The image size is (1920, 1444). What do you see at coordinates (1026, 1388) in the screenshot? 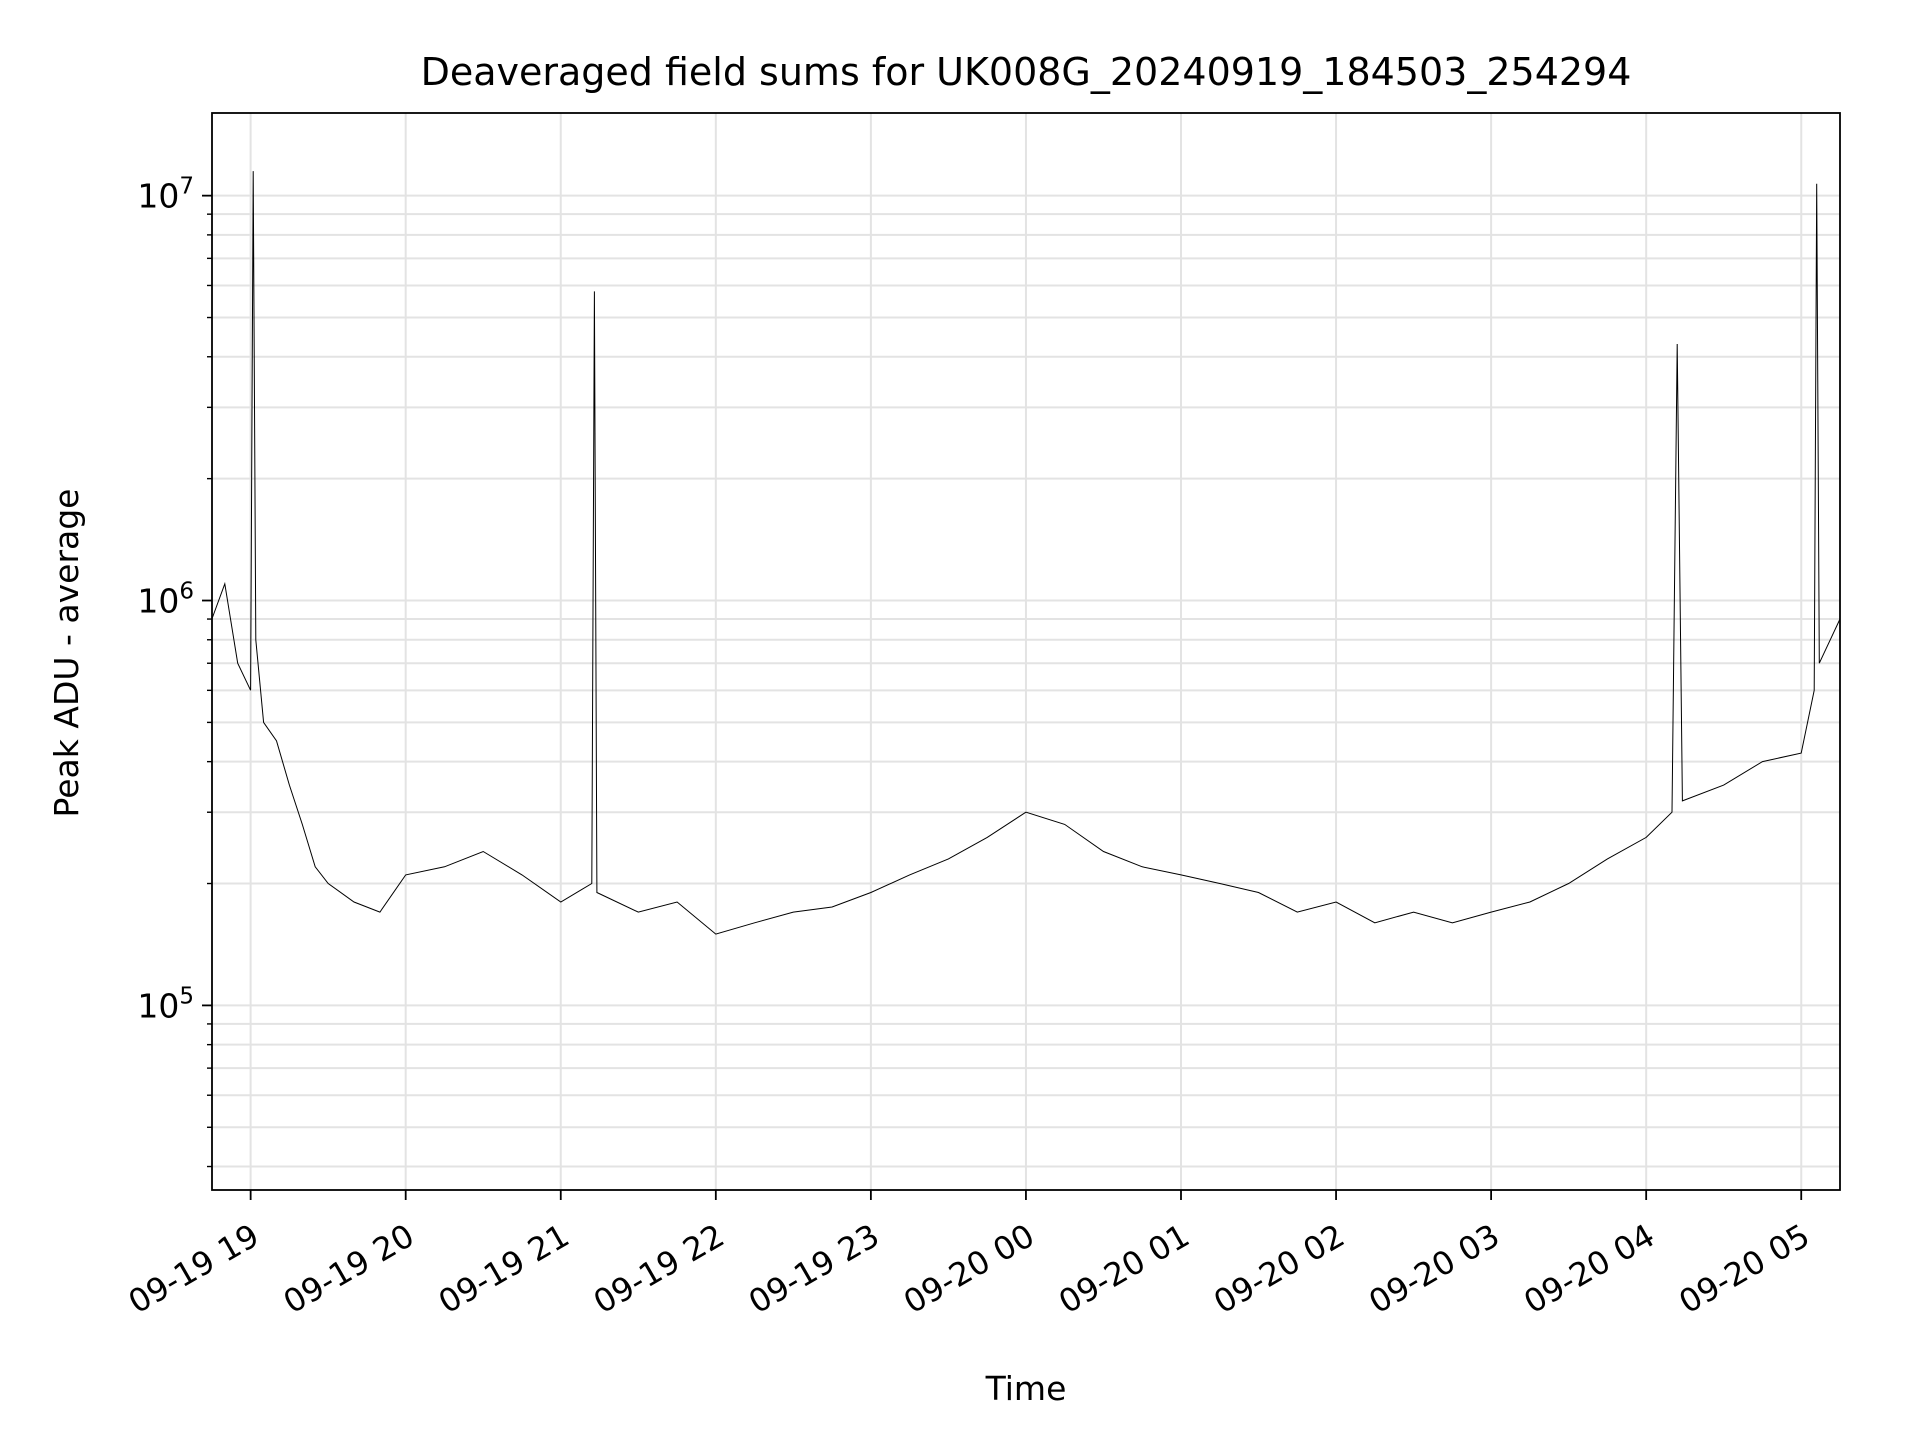
I see `x-axis-label: Time` at bounding box center [1026, 1388].